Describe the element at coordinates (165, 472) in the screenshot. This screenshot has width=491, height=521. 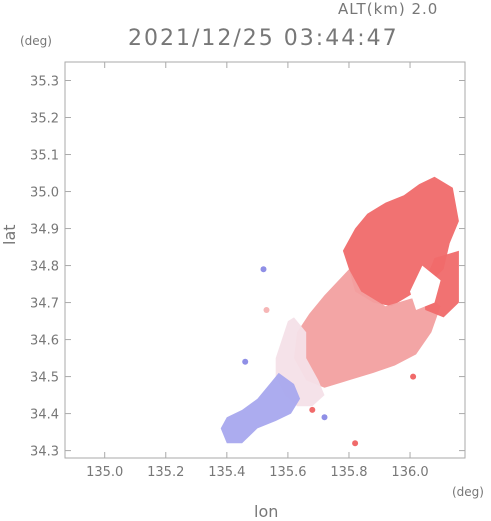
I see `x-tick-label: 135.2` at that location.